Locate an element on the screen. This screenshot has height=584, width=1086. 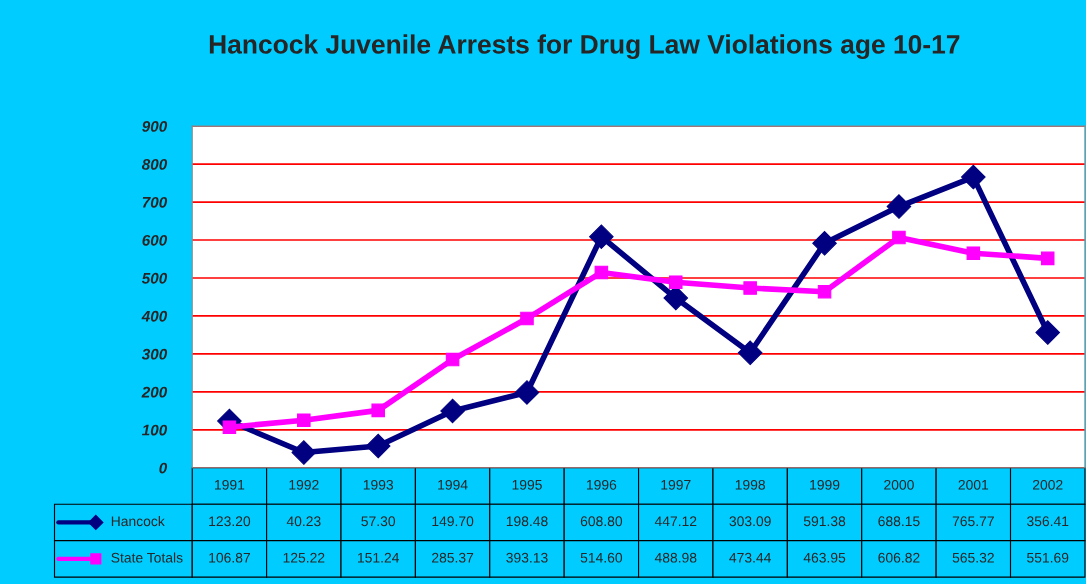
data-label: 551.69 is located at coordinates (1048, 557).